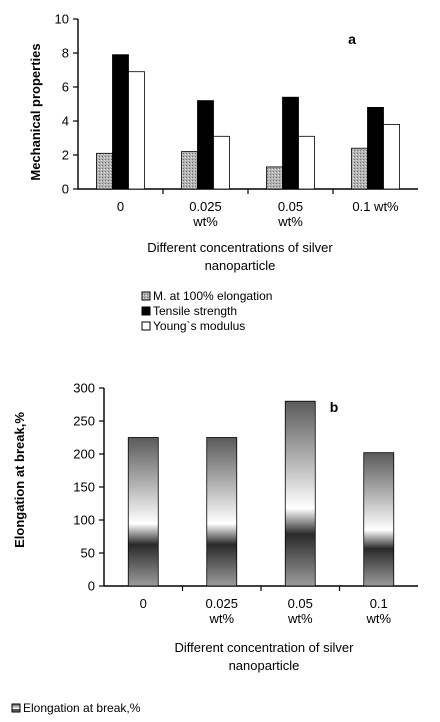 Image resolution: width=440 pixels, height=722 pixels. What do you see at coordinates (240, 247) in the screenshot?
I see `panel-a-xtitle-line1: Different concentrations of silver` at bounding box center [240, 247].